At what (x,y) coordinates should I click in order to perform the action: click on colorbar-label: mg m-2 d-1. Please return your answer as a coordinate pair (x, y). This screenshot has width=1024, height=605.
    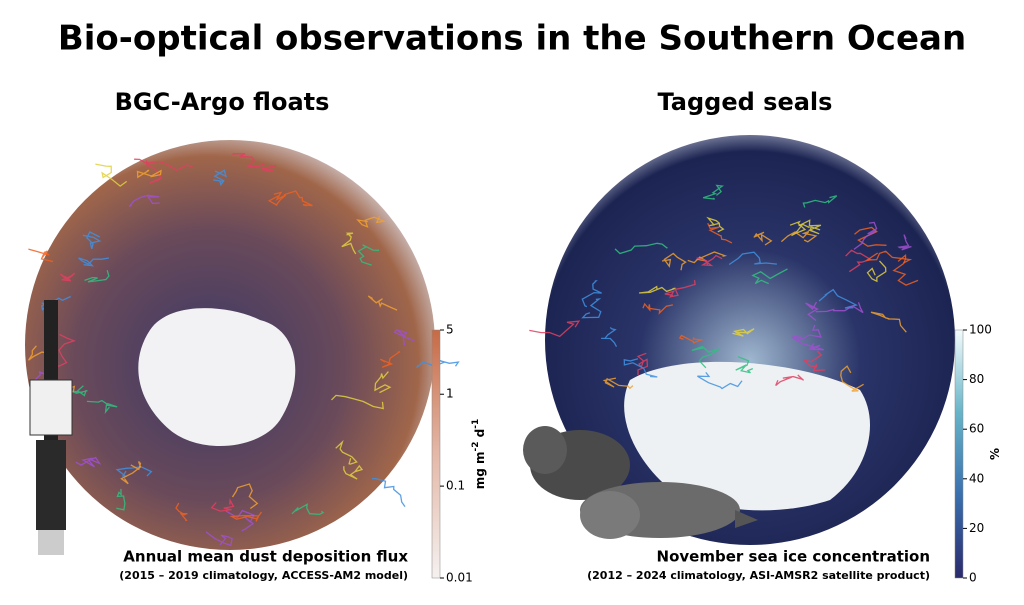
    Looking at the image, I should click on (479, 454).